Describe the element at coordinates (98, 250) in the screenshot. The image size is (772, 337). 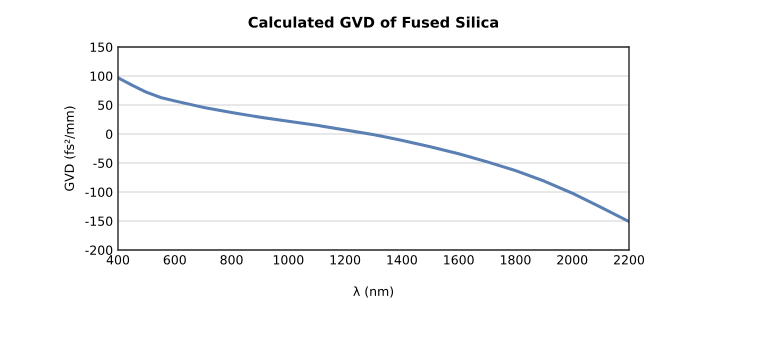
I see `y-tick-label: -200` at that location.